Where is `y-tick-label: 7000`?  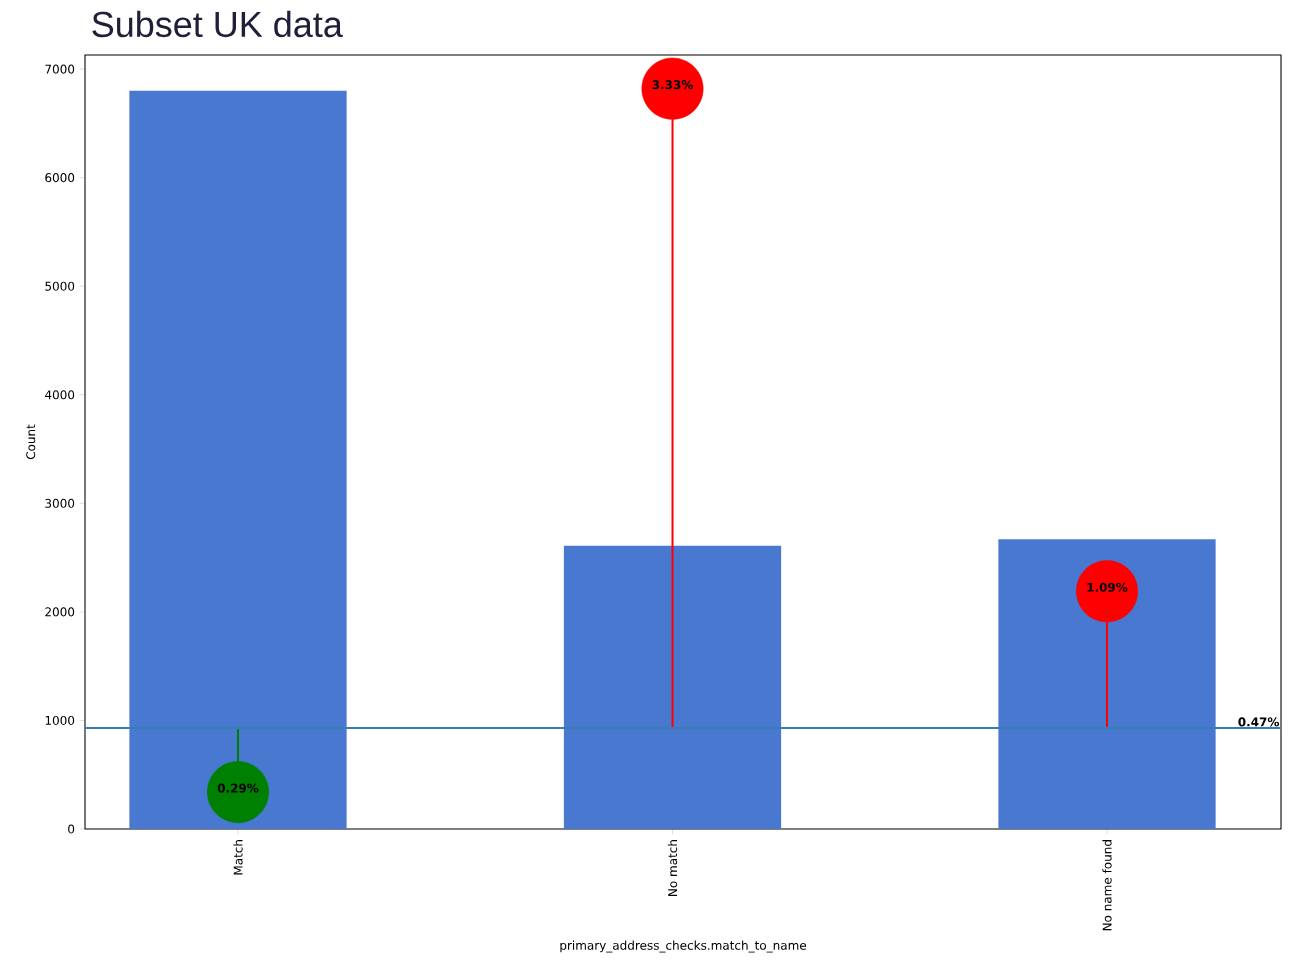
y-tick-label: 7000 is located at coordinates (60, 69).